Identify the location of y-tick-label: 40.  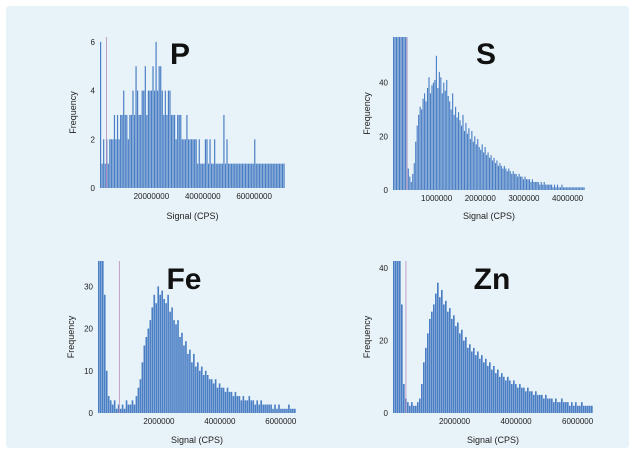
(383, 83).